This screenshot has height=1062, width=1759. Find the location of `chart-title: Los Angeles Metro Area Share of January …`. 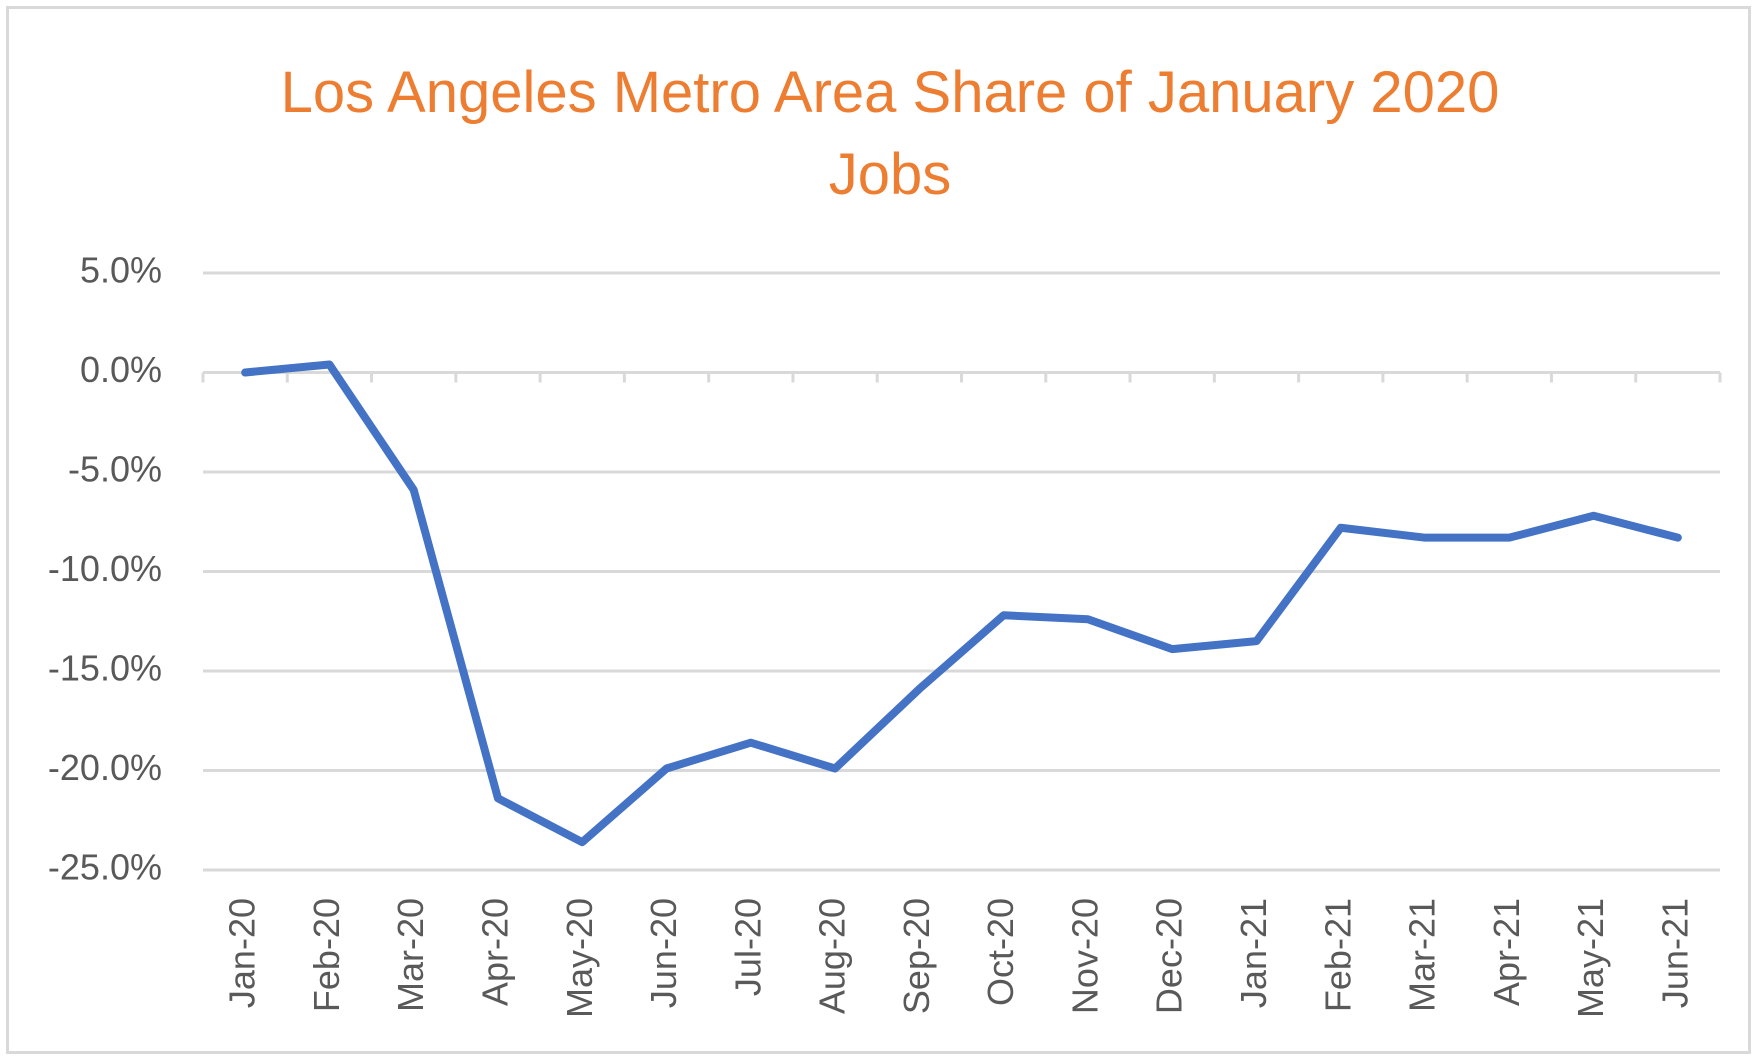

chart-title: Los Angeles Metro Area Share of January … is located at coordinates (890, 133).